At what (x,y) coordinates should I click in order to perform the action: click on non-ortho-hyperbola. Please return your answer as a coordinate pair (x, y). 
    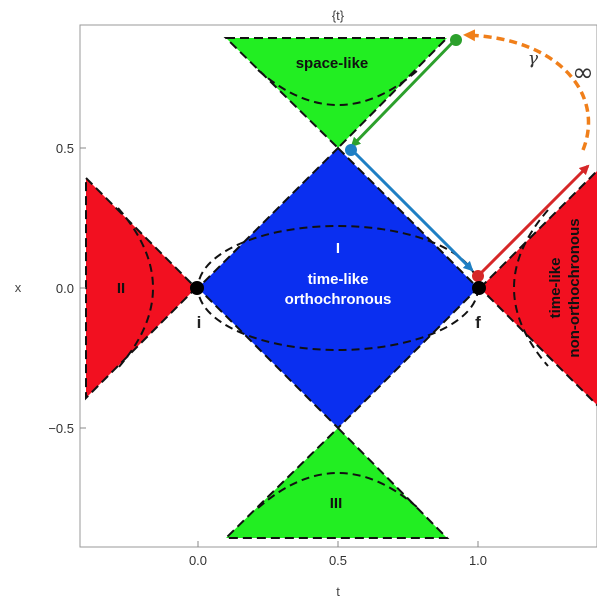
    Looking at the image, I should click on (531, 288).